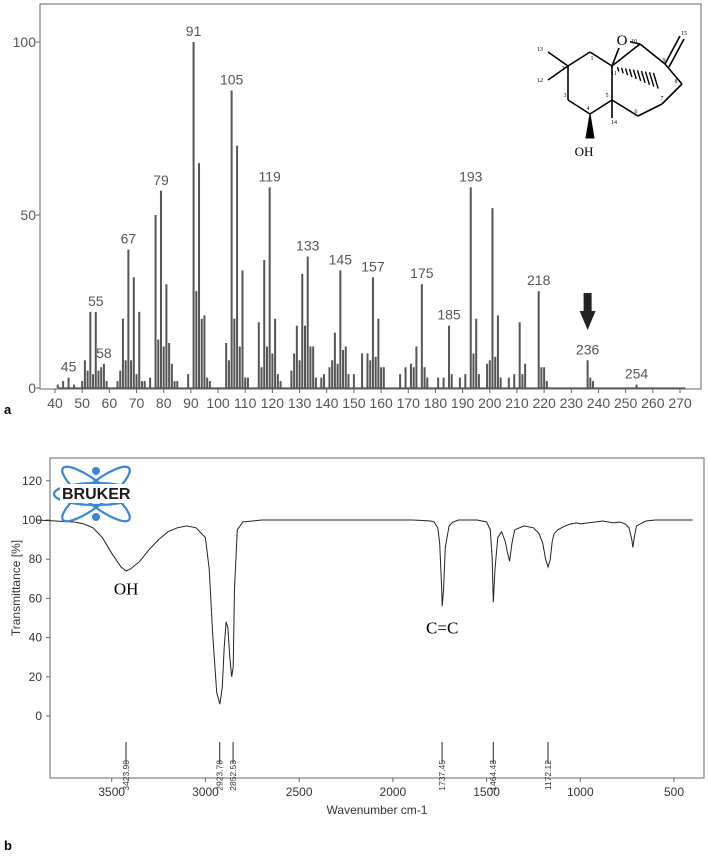  What do you see at coordinates (96, 301) in the screenshot?
I see `ms-peak-label: 55` at bounding box center [96, 301].